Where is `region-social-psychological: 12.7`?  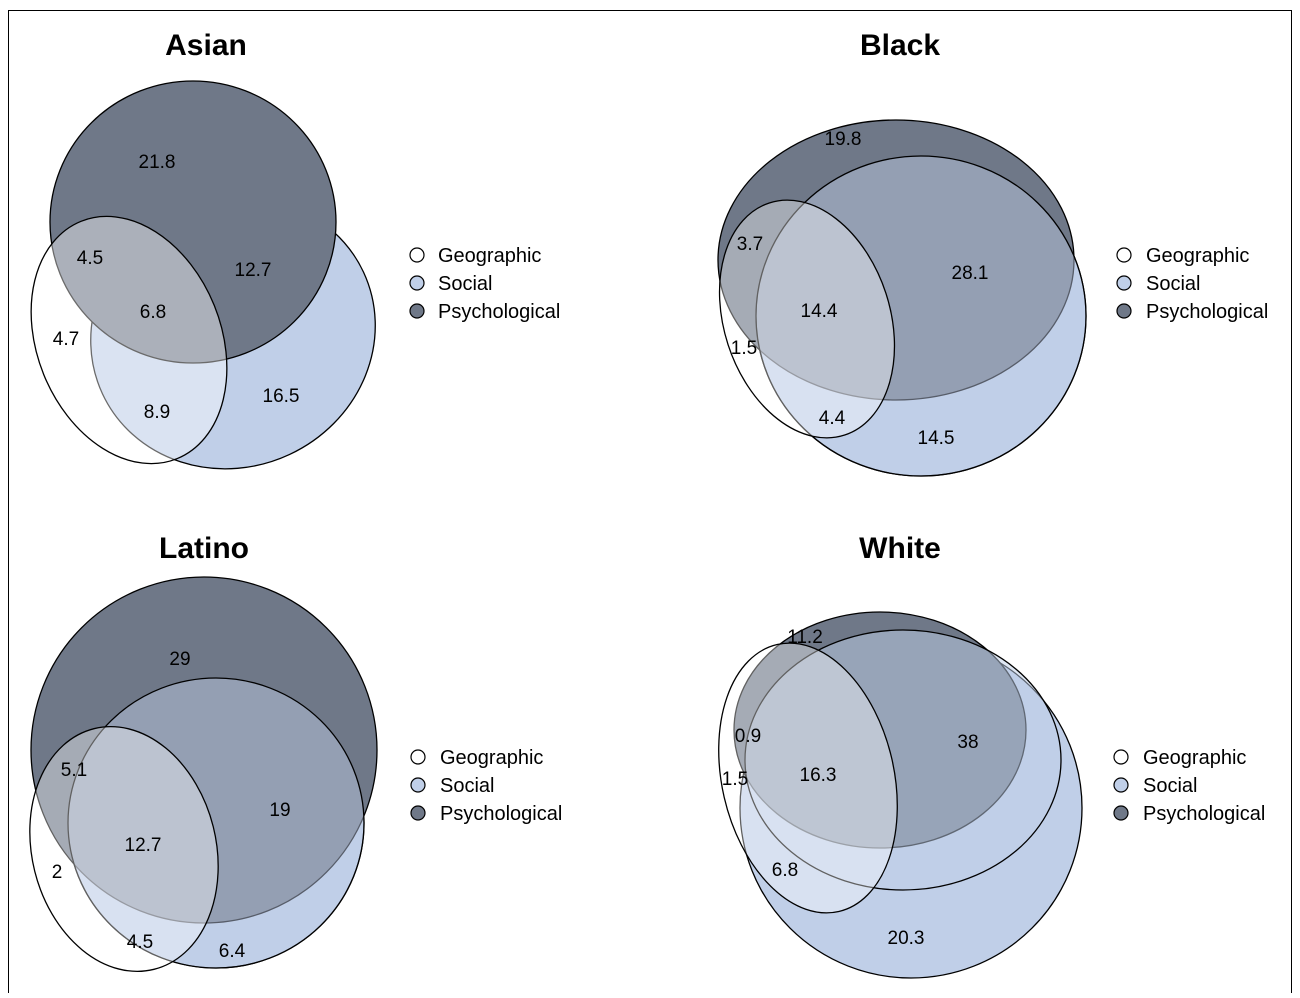 region-social-psychological: 12.7 is located at coordinates (253, 270).